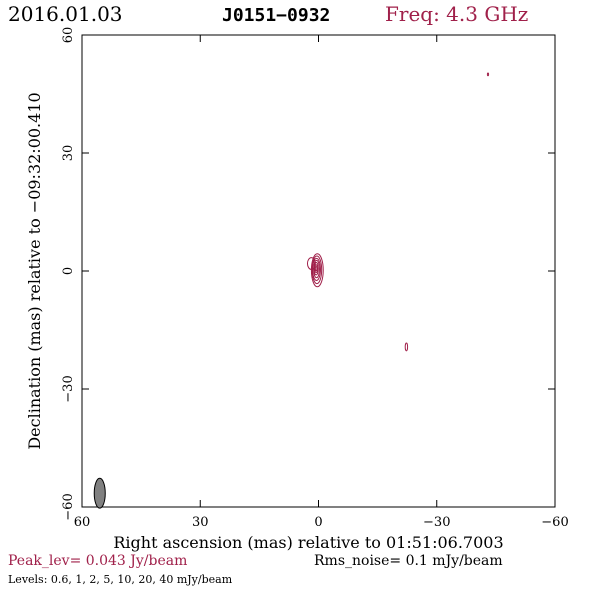 Image resolution: width=590 pixels, height=590 pixels. Describe the element at coordinates (311, 263) in the screenshot. I see `lobe-contour` at that location.